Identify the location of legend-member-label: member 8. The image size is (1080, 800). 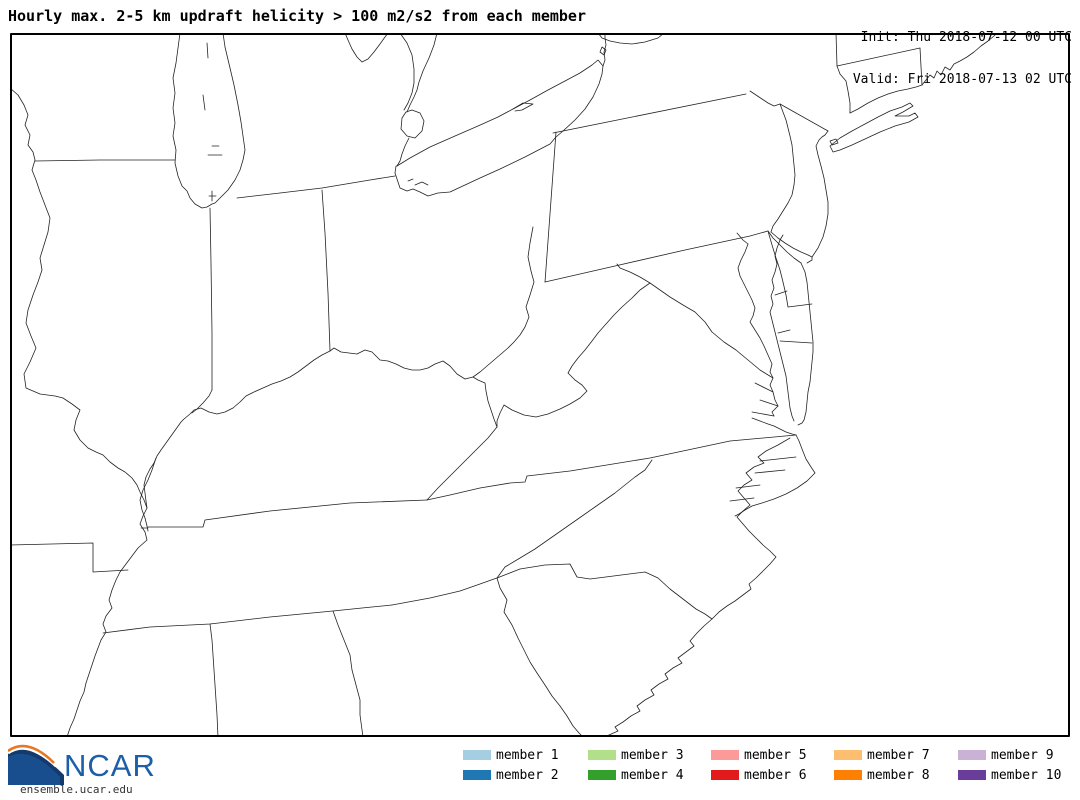
(898, 775).